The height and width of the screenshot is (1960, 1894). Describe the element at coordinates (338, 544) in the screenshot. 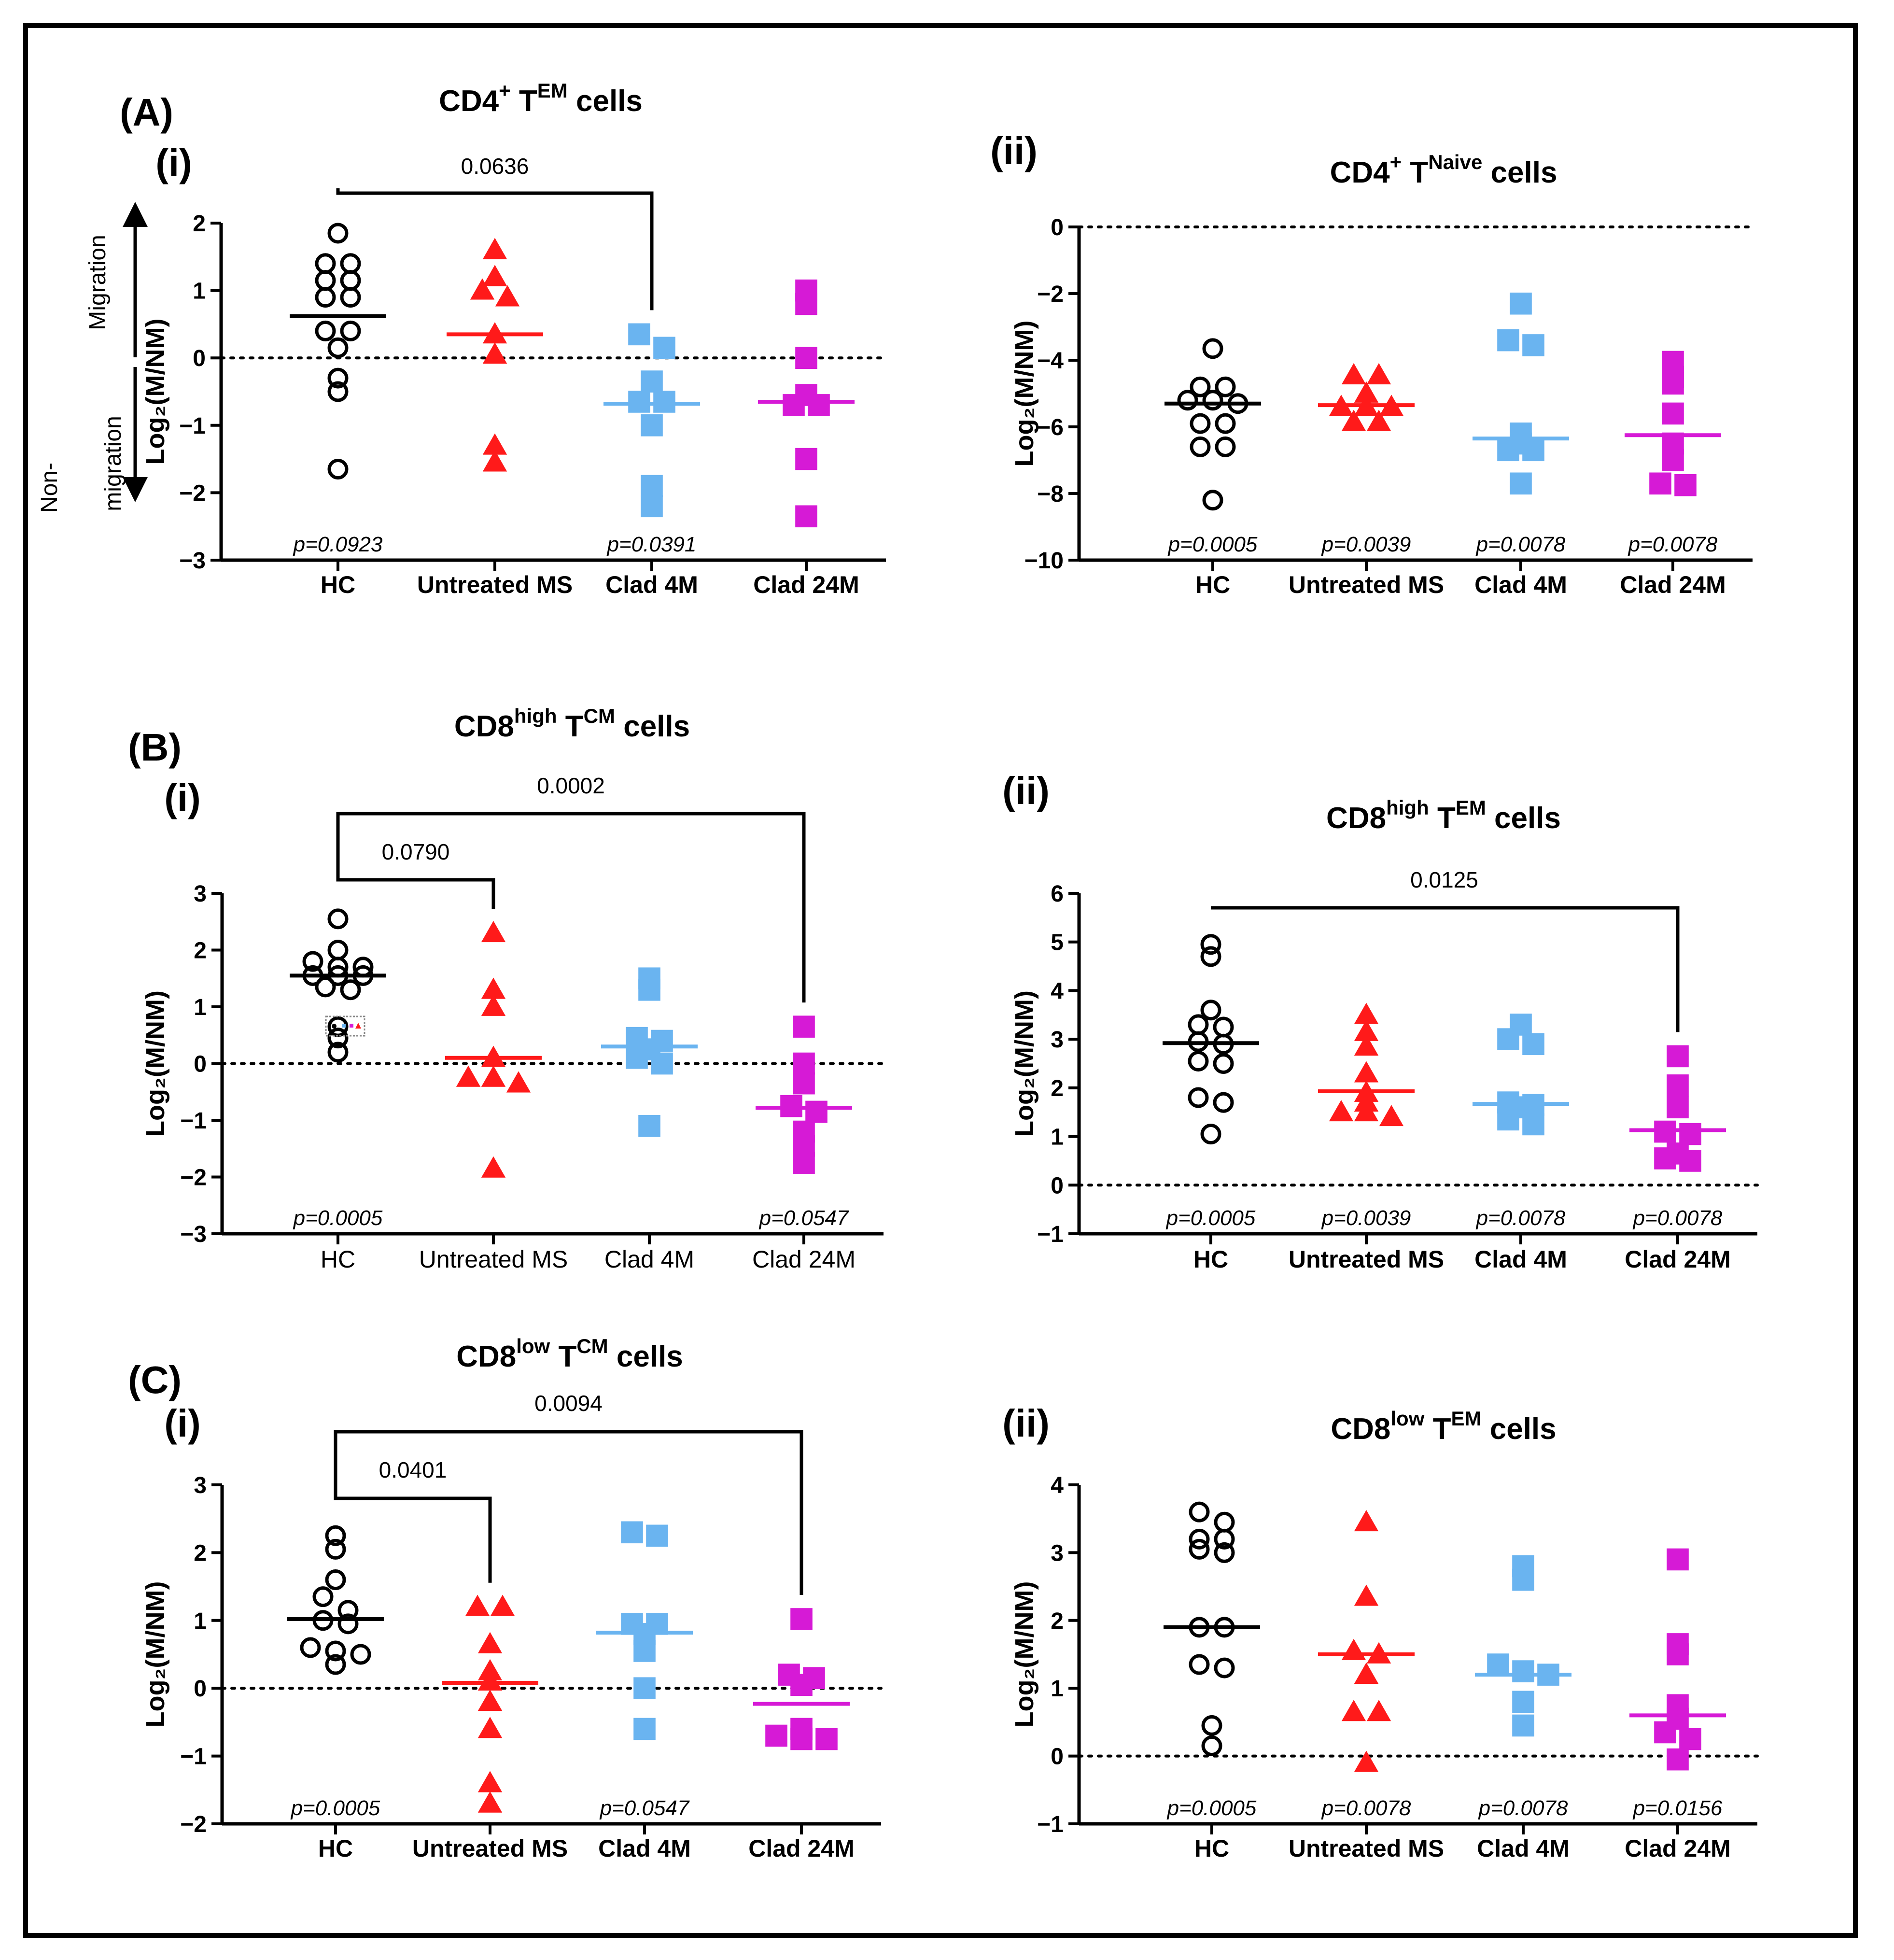

I see `p-value: p=0.0923` at that location.